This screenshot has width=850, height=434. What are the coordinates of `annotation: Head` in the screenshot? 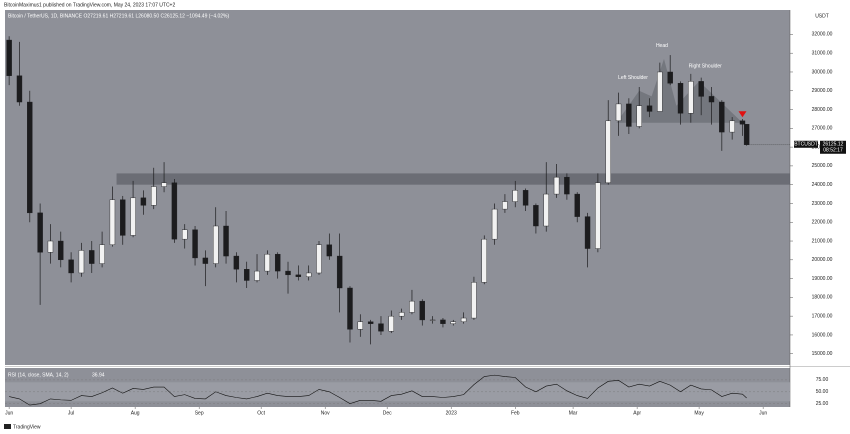 It's located at (662, 46).